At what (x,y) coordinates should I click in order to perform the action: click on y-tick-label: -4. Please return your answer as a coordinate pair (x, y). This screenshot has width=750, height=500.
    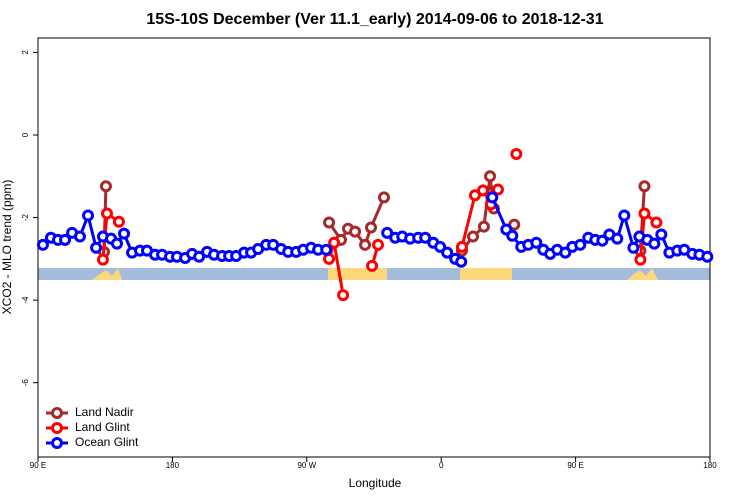
    Looking at the image, I should click on (25, 300).